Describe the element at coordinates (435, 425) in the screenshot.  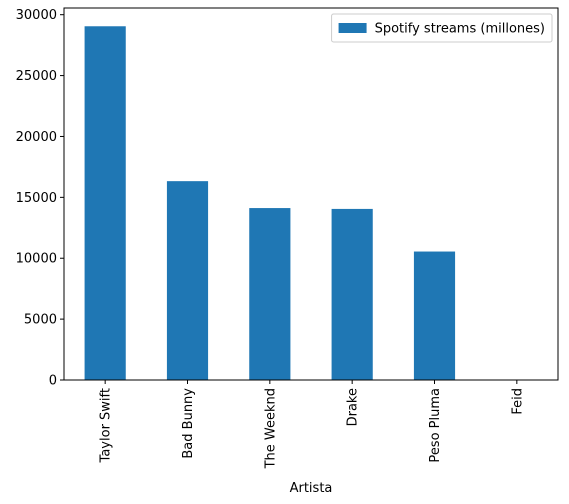
I see `x-tick-label: Peso Pluma` at that location.